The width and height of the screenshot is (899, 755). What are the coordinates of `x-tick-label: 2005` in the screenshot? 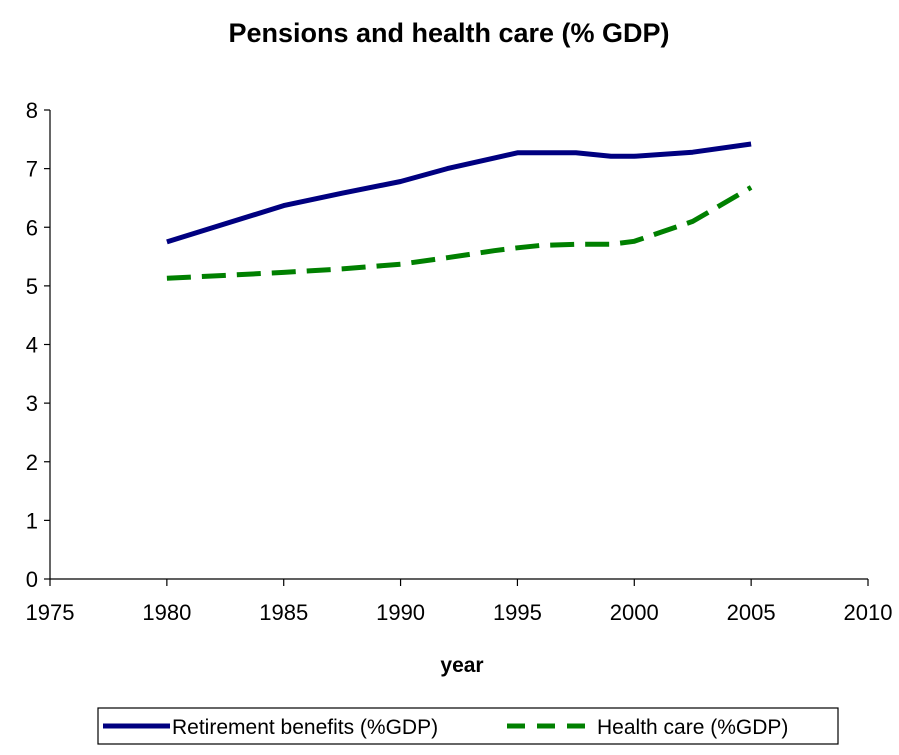 It's located at (751, 612).